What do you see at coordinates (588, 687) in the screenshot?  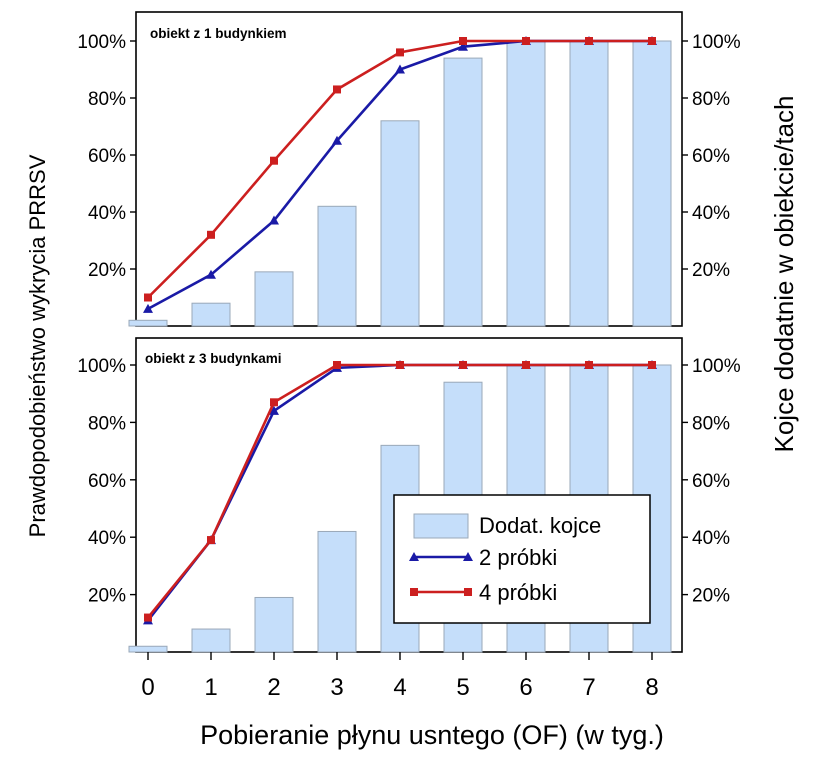 I see `x-tick-label: 7` at bounding box center [588, 687].